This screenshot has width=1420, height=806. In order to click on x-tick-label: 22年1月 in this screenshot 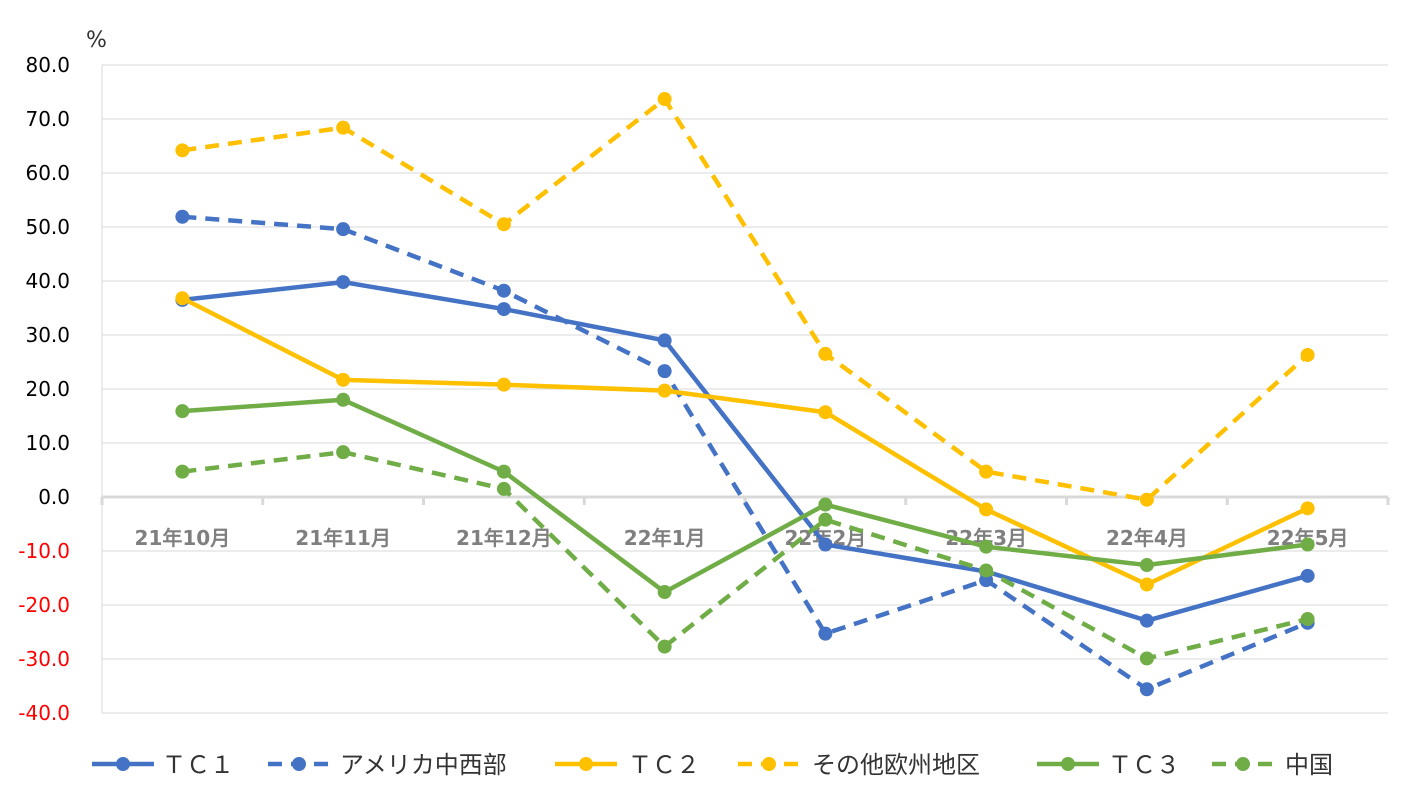, I will do `click(665, 538)`.